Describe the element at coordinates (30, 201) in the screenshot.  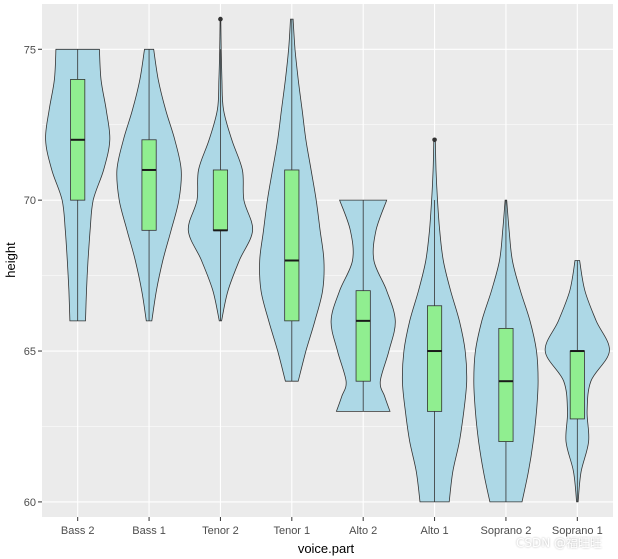
I see `y-tick-label: 70` at that location.